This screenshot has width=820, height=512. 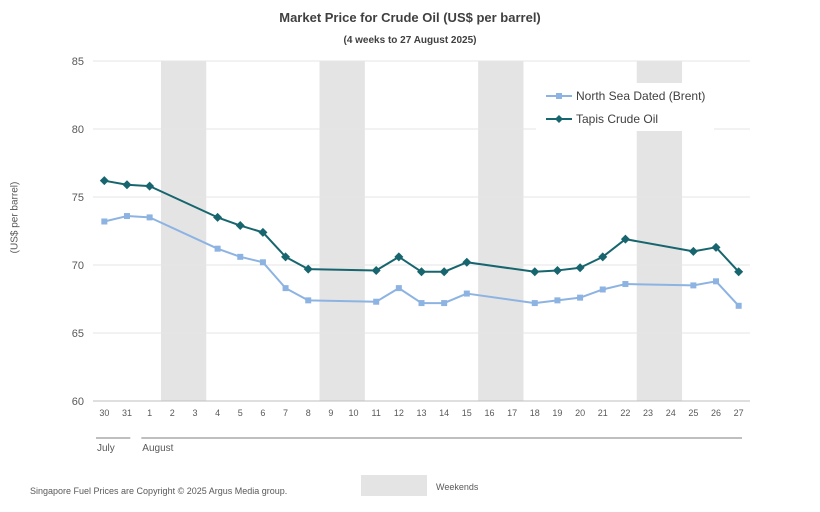 What do you see at coordinates (535, 413) in the screenshot?
I see `x-tick-label: 18` at bounding box center [535, 413].